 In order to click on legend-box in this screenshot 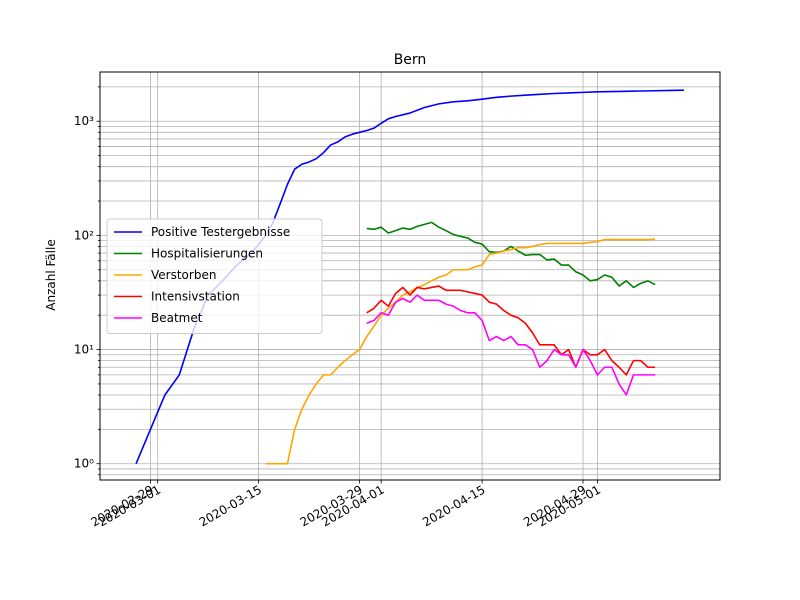, I will do `click(214, 276)`.